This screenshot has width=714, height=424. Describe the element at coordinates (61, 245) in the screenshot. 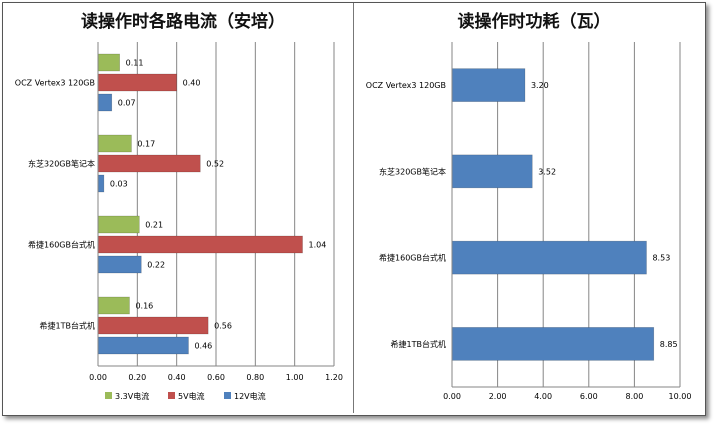

I see `c1-category-label: 希捷160GB台式机` at that location.